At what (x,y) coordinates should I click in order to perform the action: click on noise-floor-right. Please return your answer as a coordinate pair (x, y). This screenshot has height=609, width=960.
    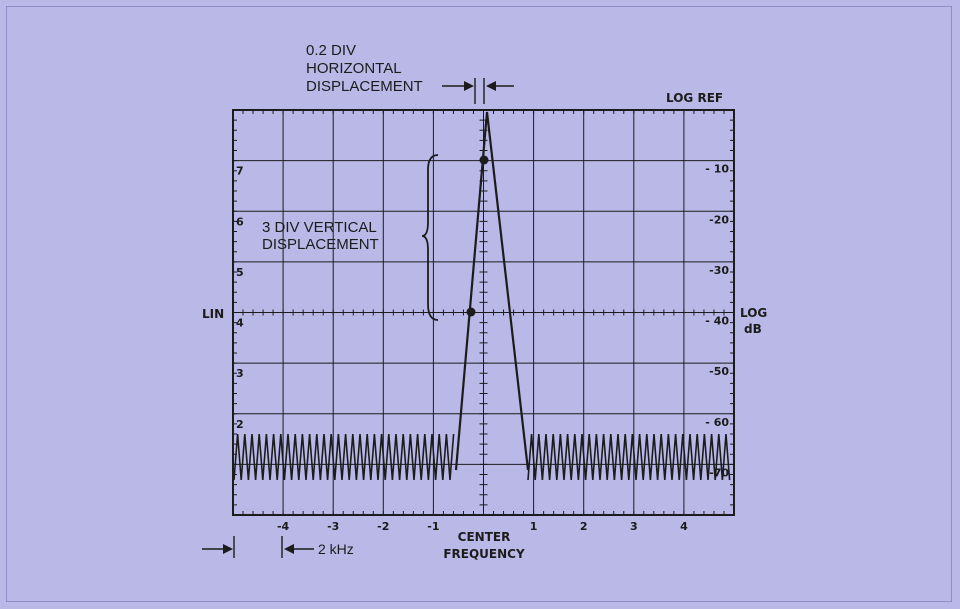
    Looking at the image, I should click on (629, 457).